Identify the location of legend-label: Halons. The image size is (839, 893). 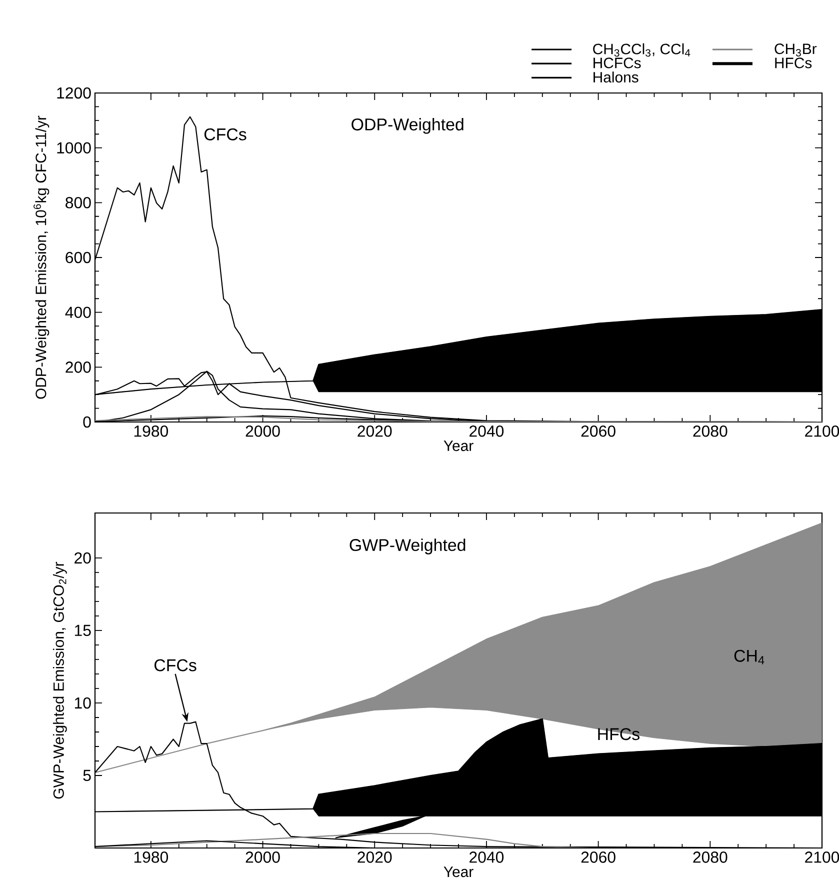
(616, 77).